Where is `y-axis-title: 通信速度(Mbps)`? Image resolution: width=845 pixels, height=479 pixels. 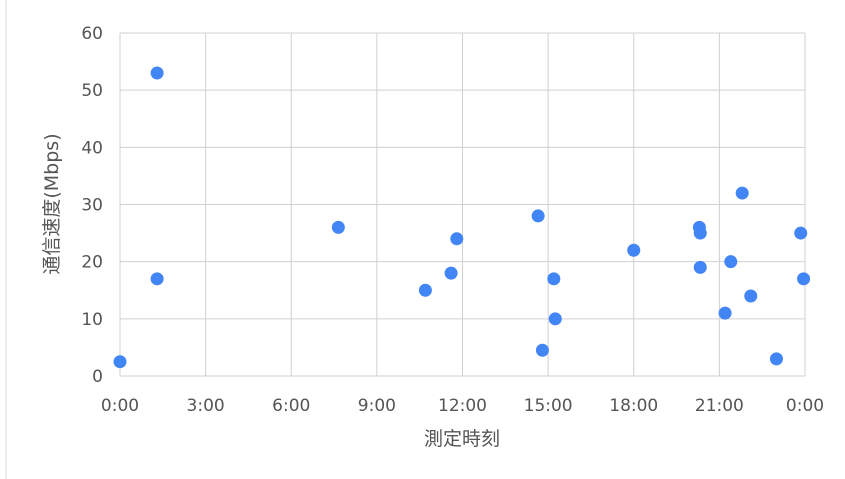 y-axis-title: 通信速度(Mbps) is located at coordinates (52, 203).